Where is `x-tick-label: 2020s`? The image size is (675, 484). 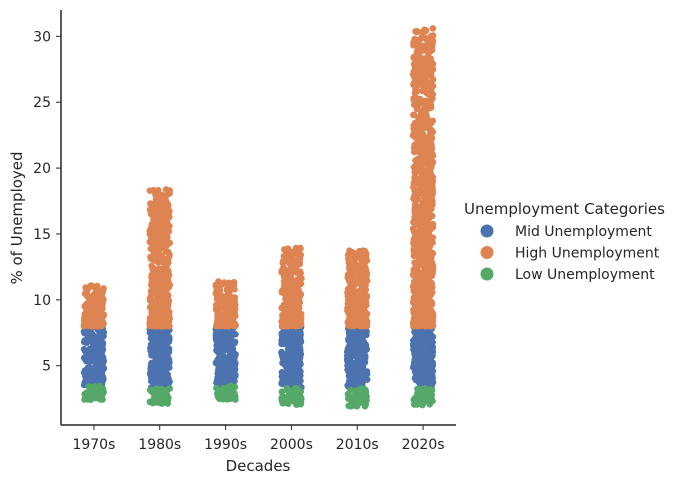 x-tick-label: 2020s is located at coordinates (423, 445).